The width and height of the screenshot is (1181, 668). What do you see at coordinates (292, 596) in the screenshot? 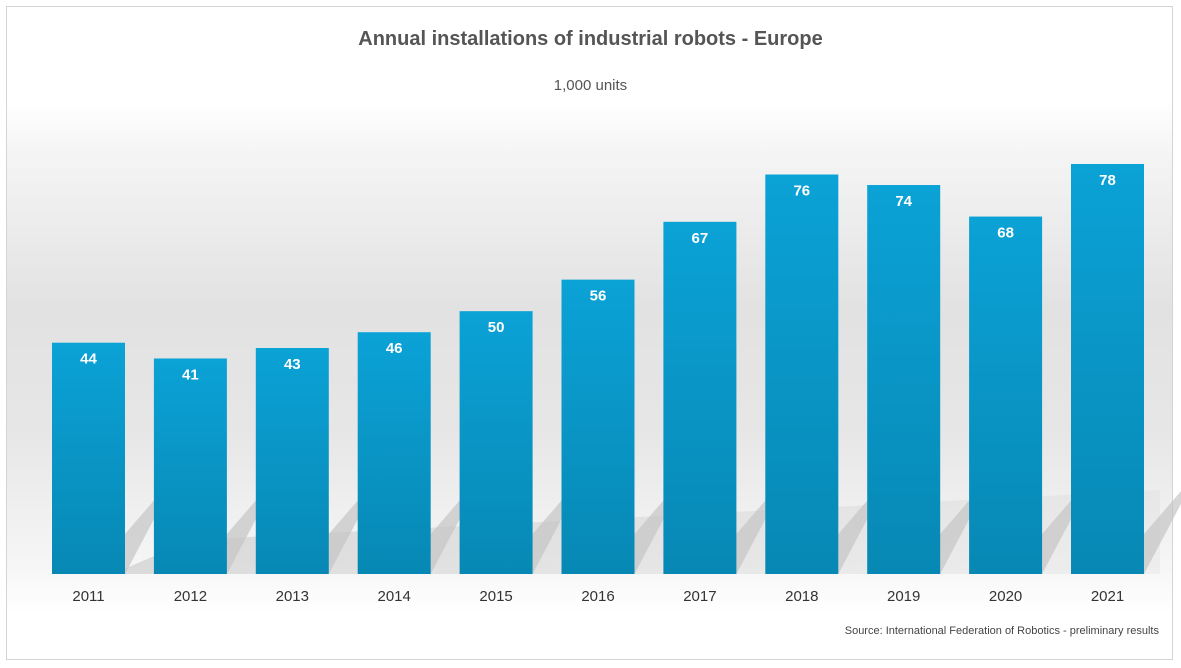
I see `x-tick-label-2013: 2013` at bounding box center [292, 596].